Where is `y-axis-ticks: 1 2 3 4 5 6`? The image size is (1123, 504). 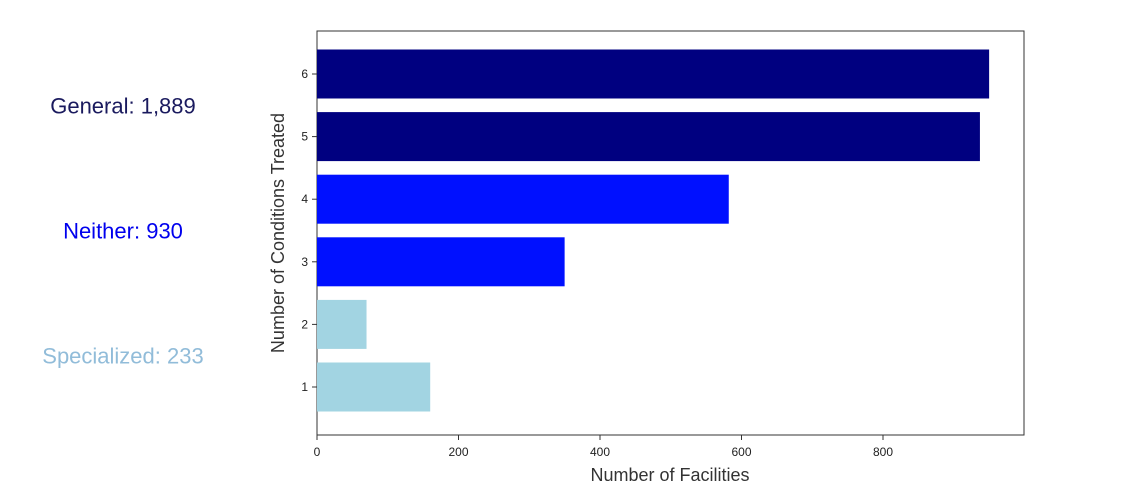
y-axis-ticks: 1 2 3 4 5 6 is located at coordinates (309, 230).